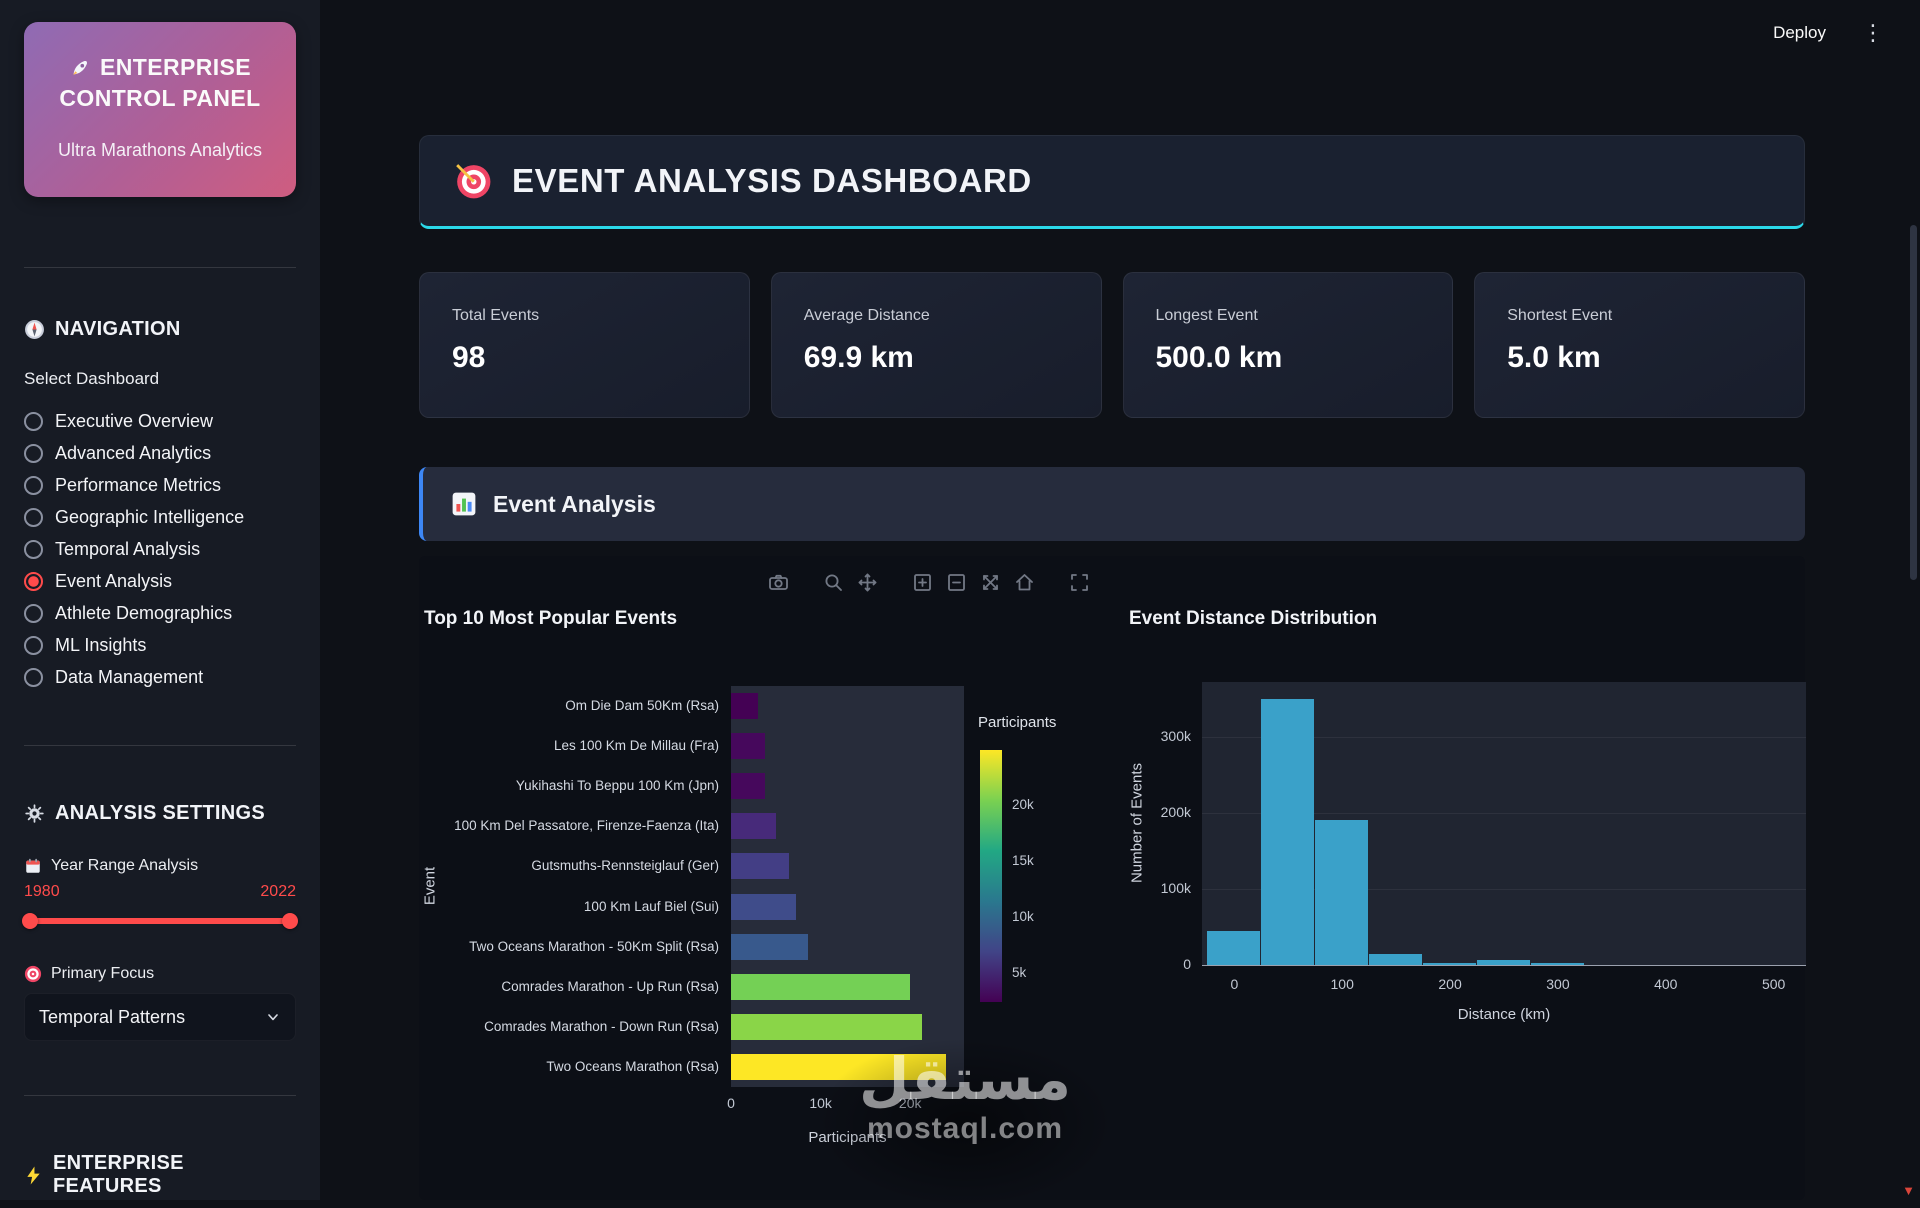 Image resolution: width=1920 pixels, height=1208 pixels. I want to click on y-tick: 0, so click(1187, 964).